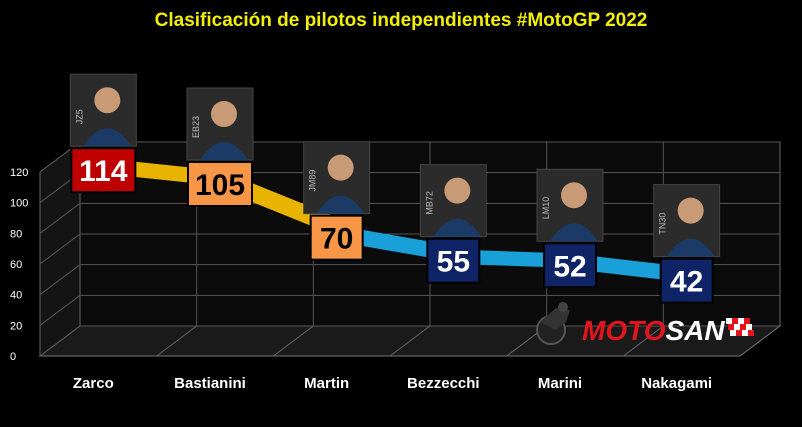 Image resolution: width=802 pixels, height=427 pixels. I want to click on rider-photo: TN30, so click(687, 221).